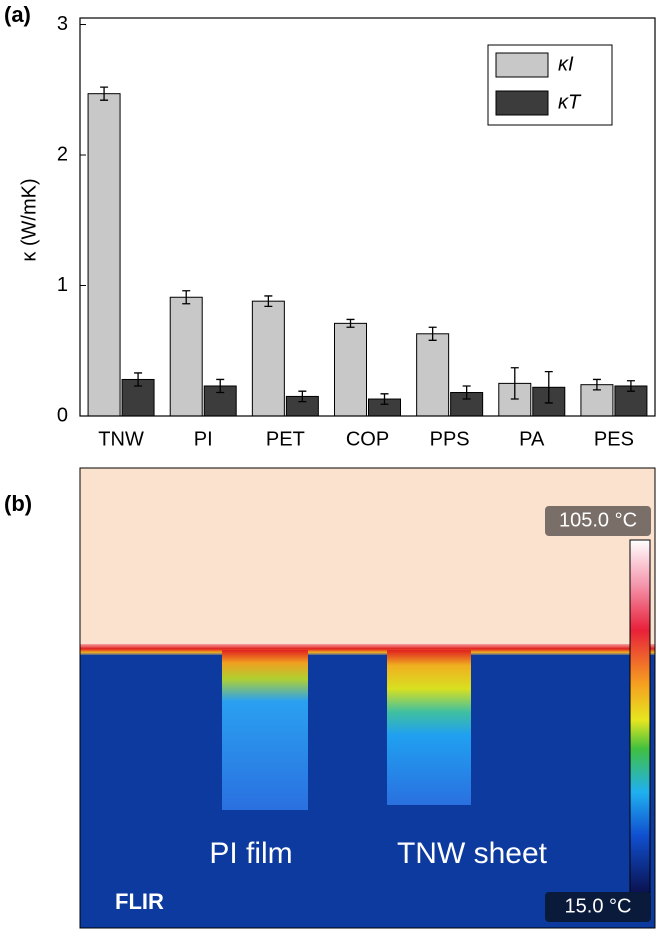 This screenshot has height=941, width=666. What do you see at coordinates (532, 439) in the screenshot?
I see `x-tick-label: PA` at bounding box center [532, 439].